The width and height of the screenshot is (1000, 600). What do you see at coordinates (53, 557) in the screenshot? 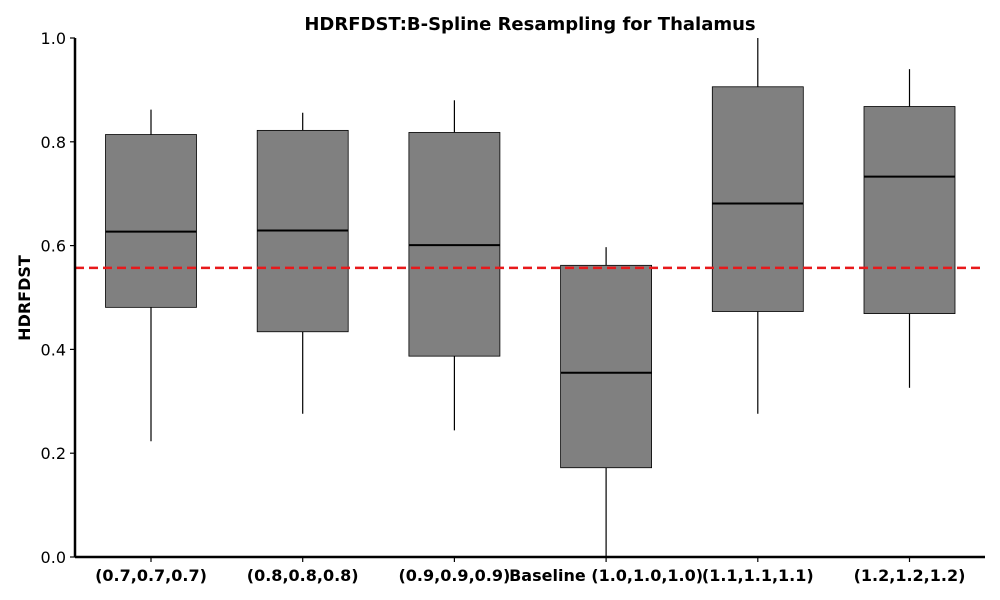
I see `y-tick-label: 0.0` at bounding box center [53, 557].